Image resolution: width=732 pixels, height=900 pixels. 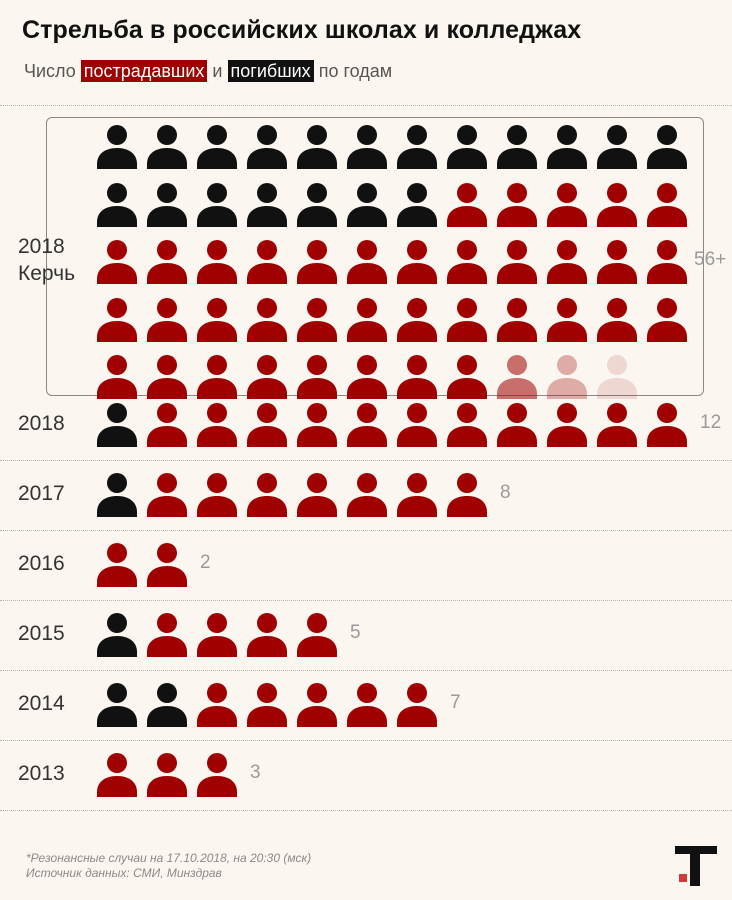 I want to click on brand-logo, so click(x=696, y=866).